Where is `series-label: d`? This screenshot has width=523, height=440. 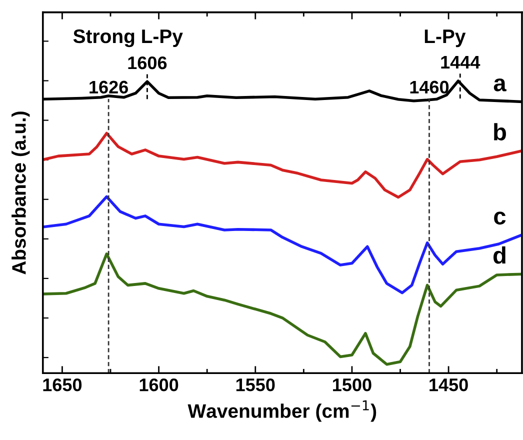
series-label: d is located at coordinates (499, 255).